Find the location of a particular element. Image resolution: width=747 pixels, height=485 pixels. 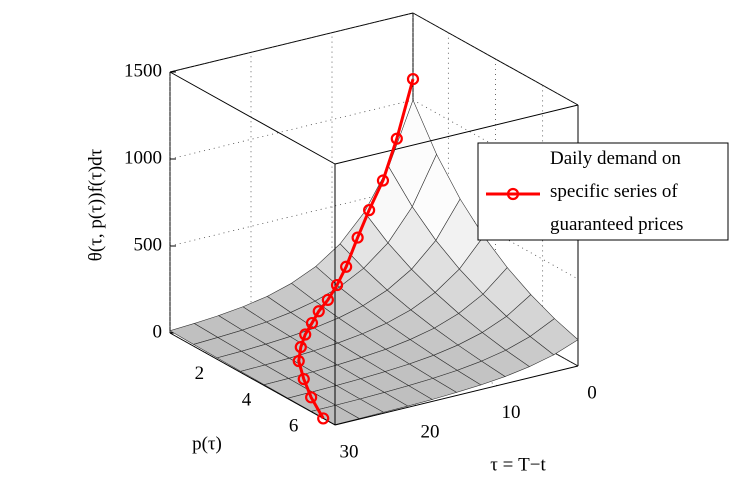

x-tick-label: 0 is located at coordinates (592, 392).